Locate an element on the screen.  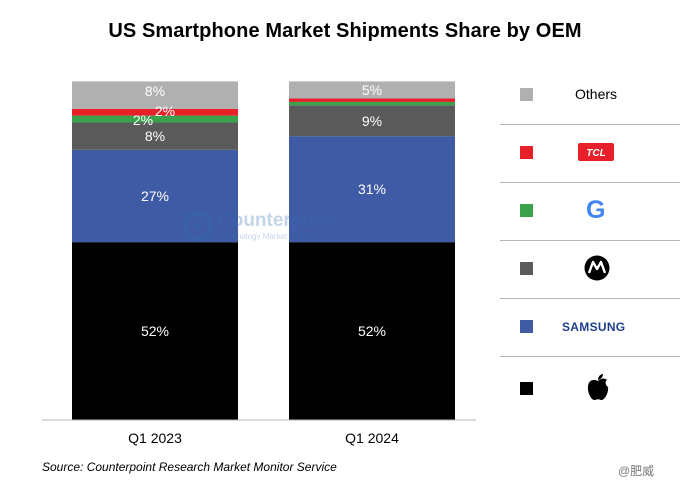
apple-logo-icon is located at coordinates (598, 387).